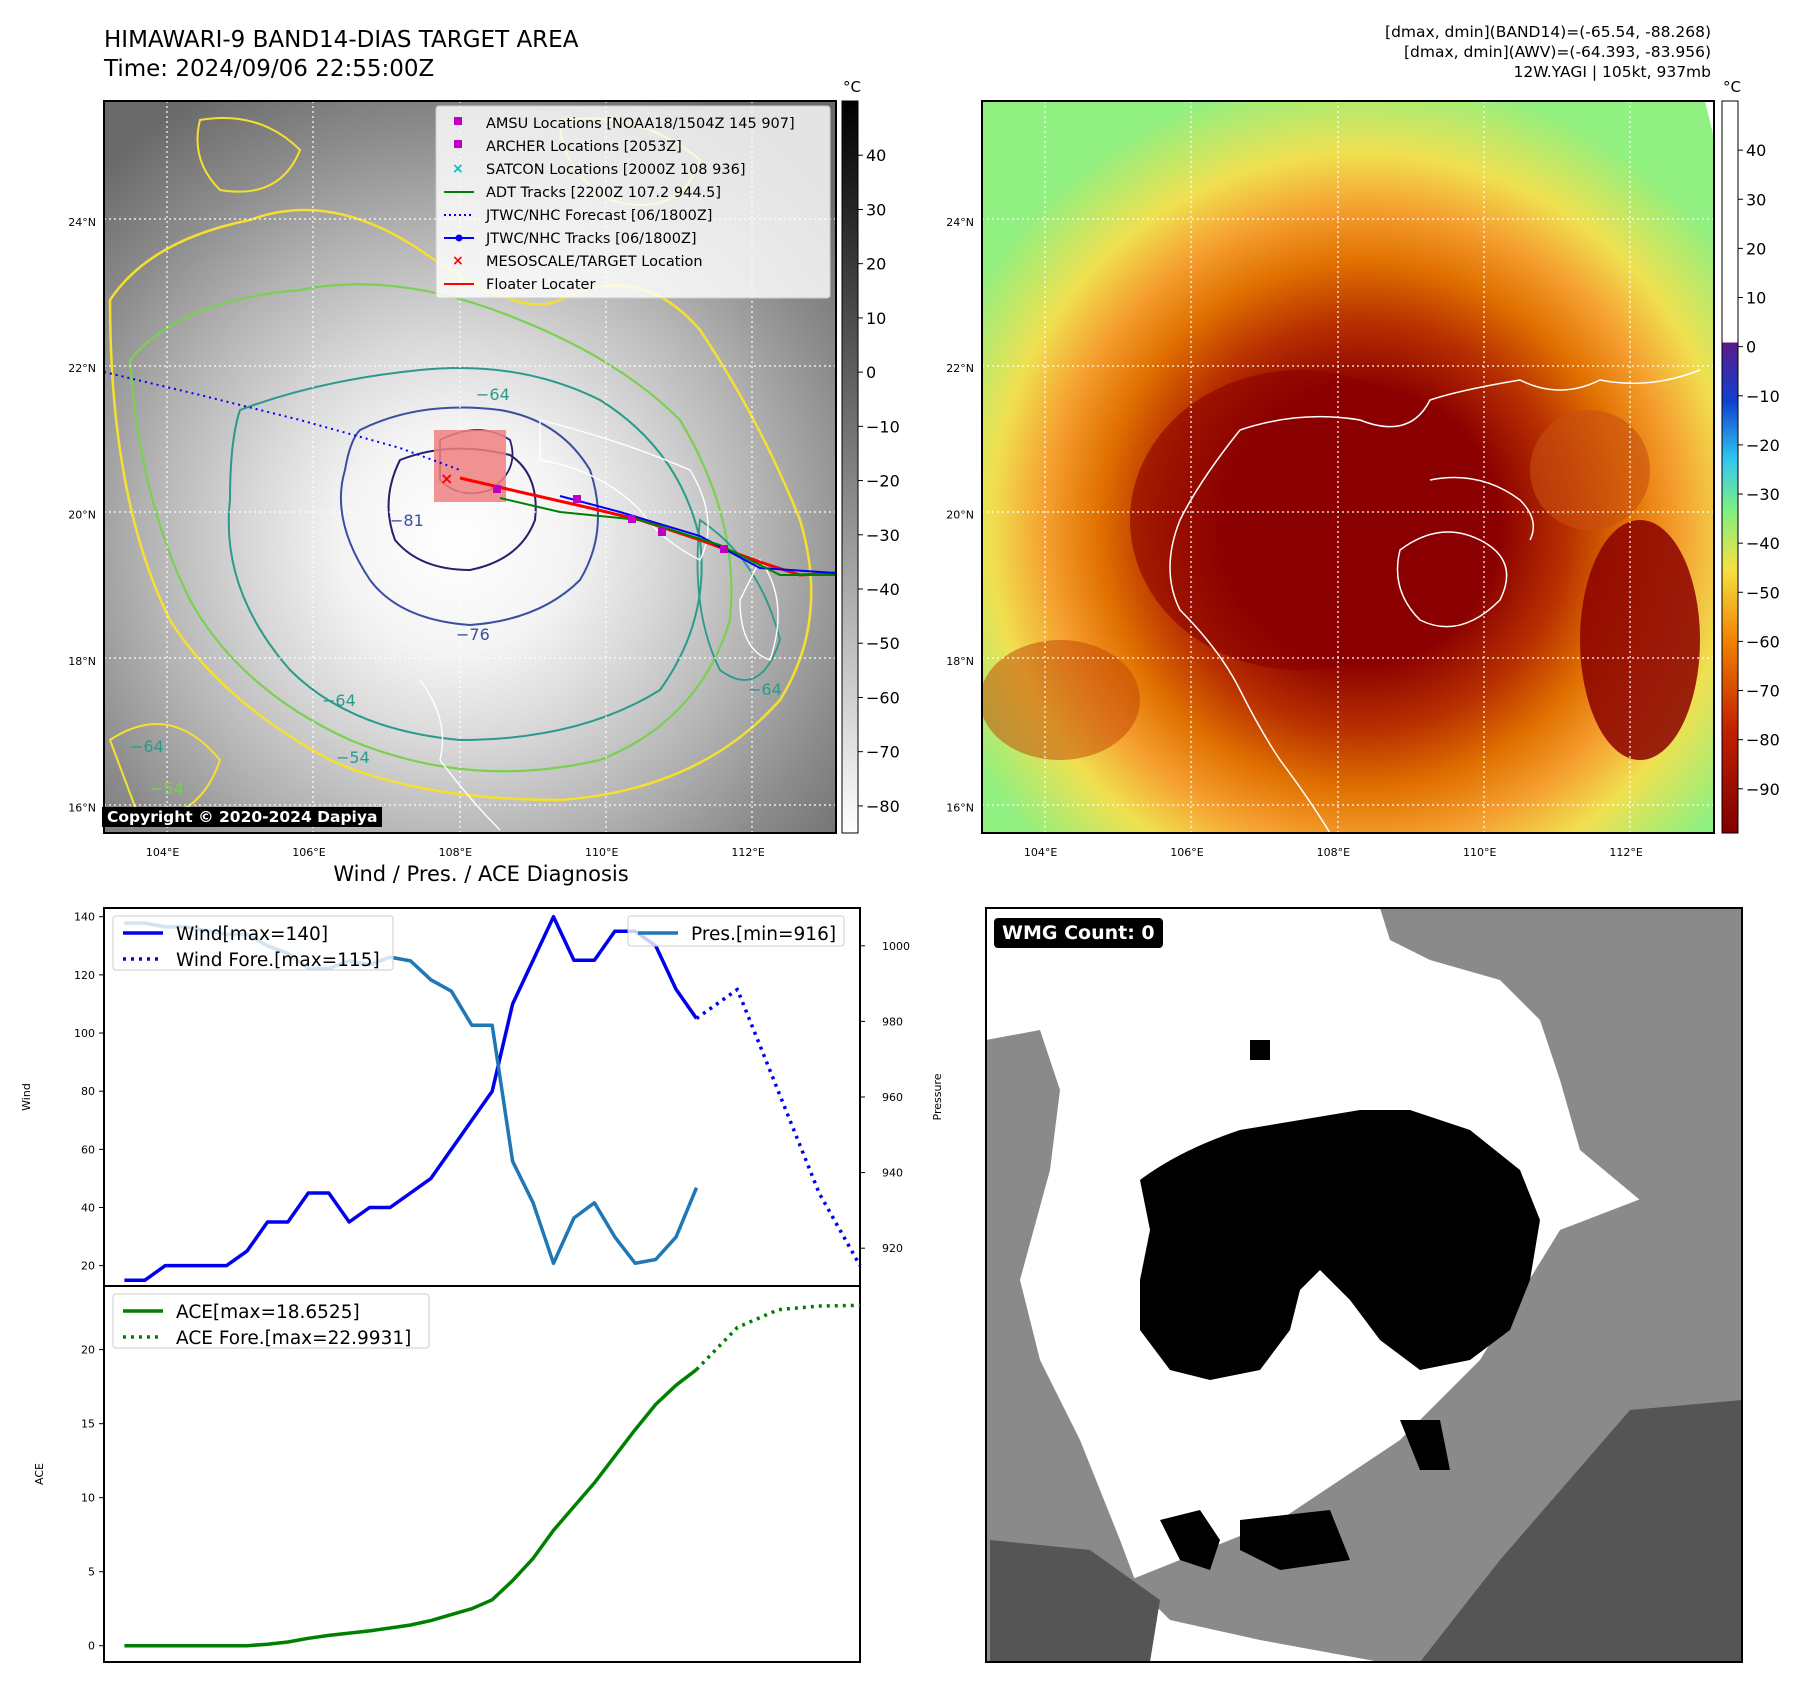 The width and height of the screenshot is (1797, 1690). I want to click on y-tick-label: 120, so click(84, 975).